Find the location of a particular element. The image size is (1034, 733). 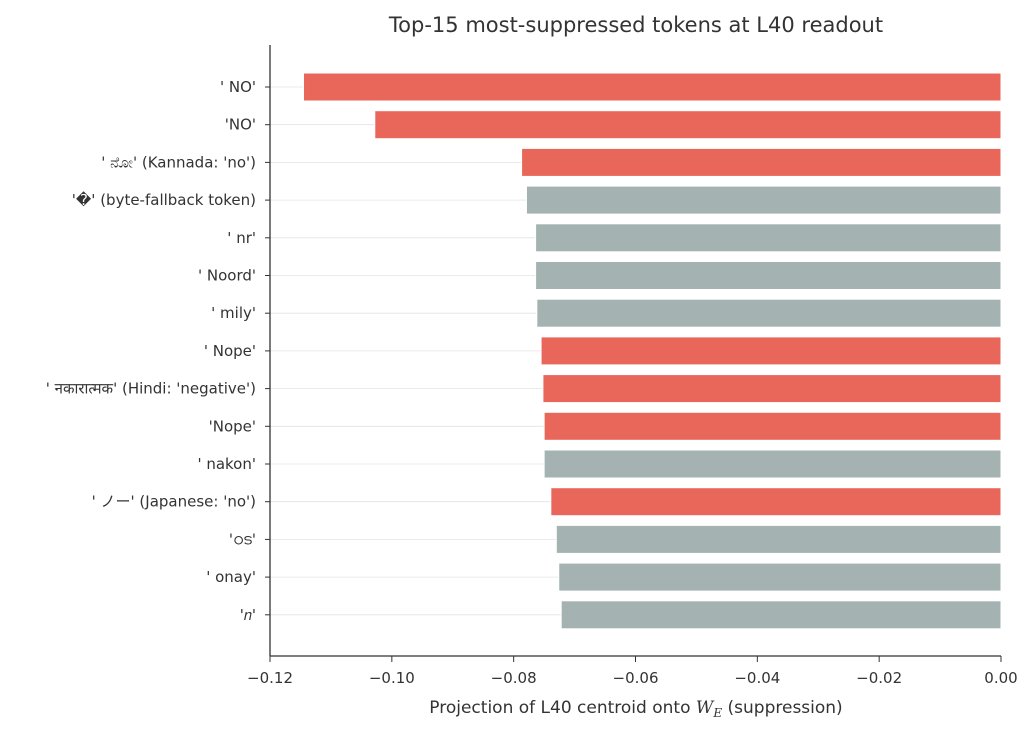

x-tick-label: −0.10 is located at coordinates (392, 678).